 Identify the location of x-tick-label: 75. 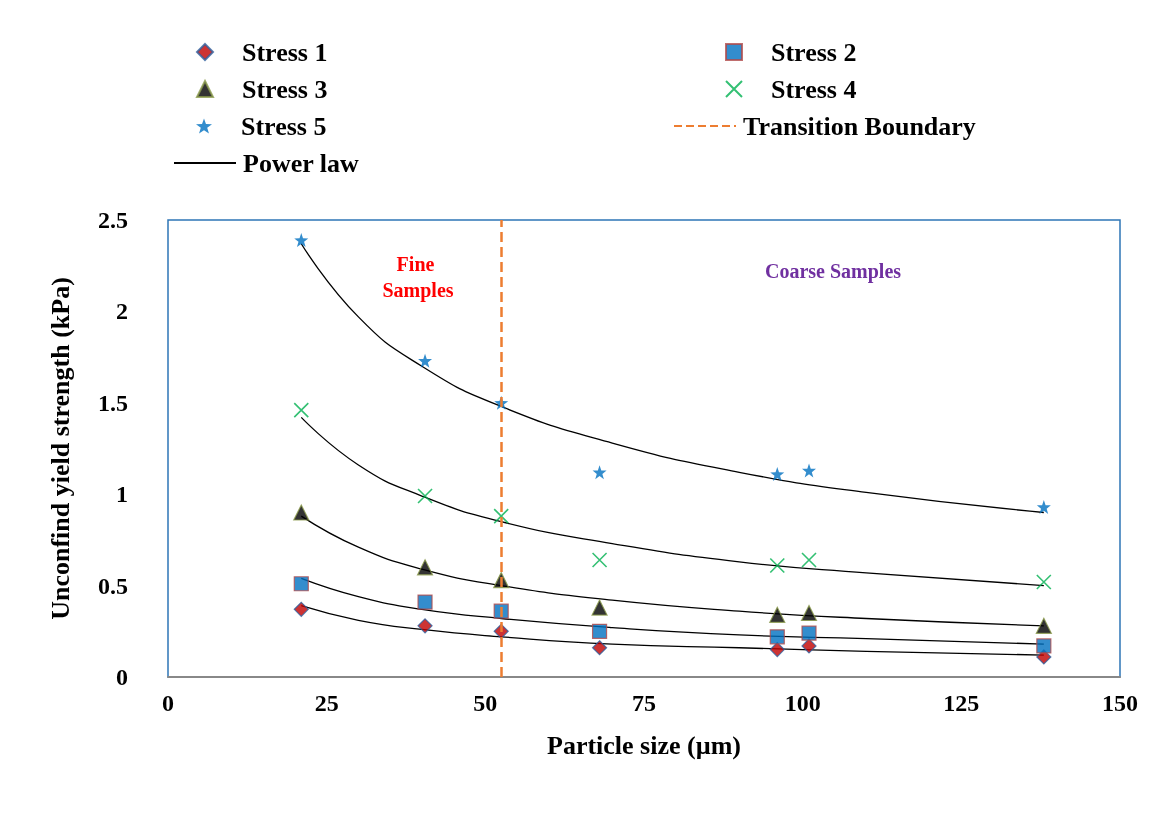
(644, 703).